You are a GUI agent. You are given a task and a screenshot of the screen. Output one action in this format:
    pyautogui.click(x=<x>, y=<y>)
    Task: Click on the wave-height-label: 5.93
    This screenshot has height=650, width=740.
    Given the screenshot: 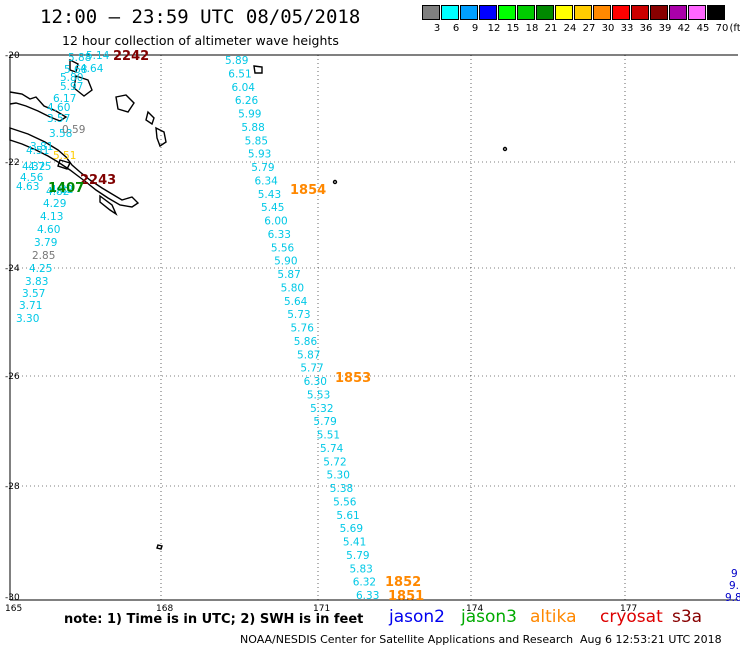 What is the action you would take?
    pyautogui.click(x=259, y=155)
    